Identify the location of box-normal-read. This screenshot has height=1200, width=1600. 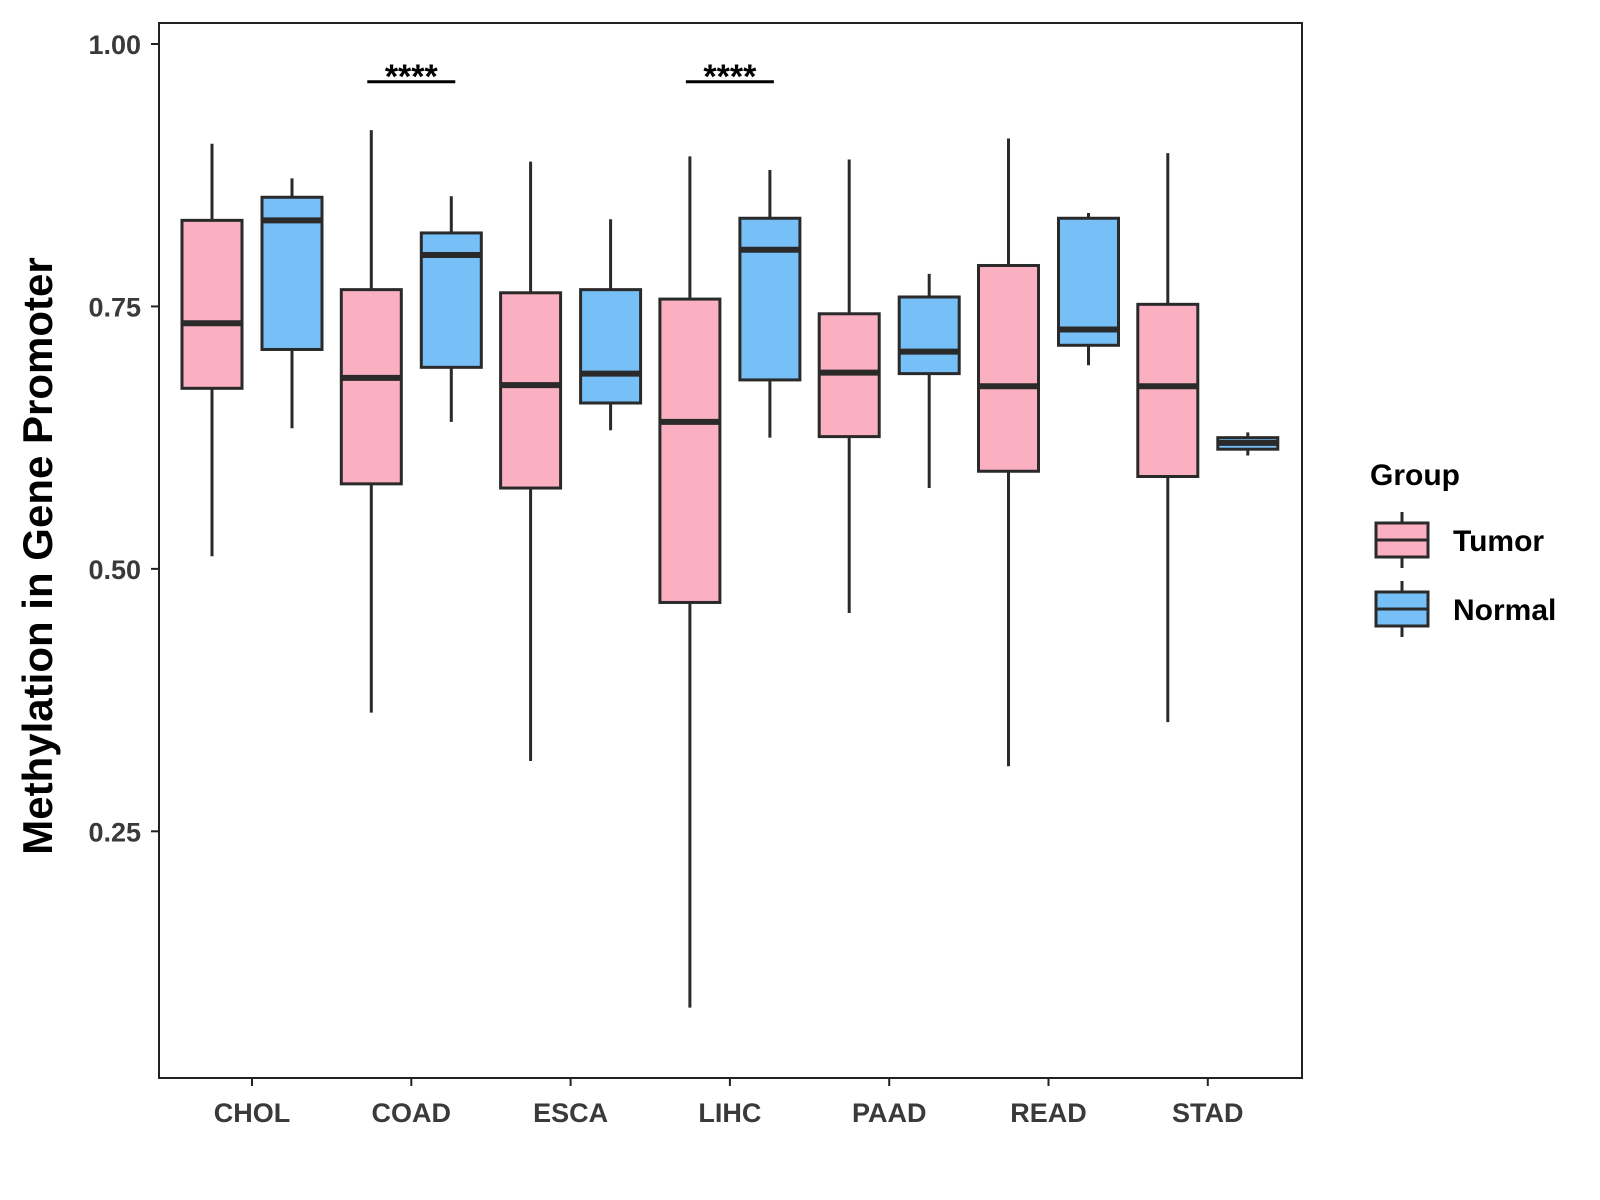
(1088, 289).